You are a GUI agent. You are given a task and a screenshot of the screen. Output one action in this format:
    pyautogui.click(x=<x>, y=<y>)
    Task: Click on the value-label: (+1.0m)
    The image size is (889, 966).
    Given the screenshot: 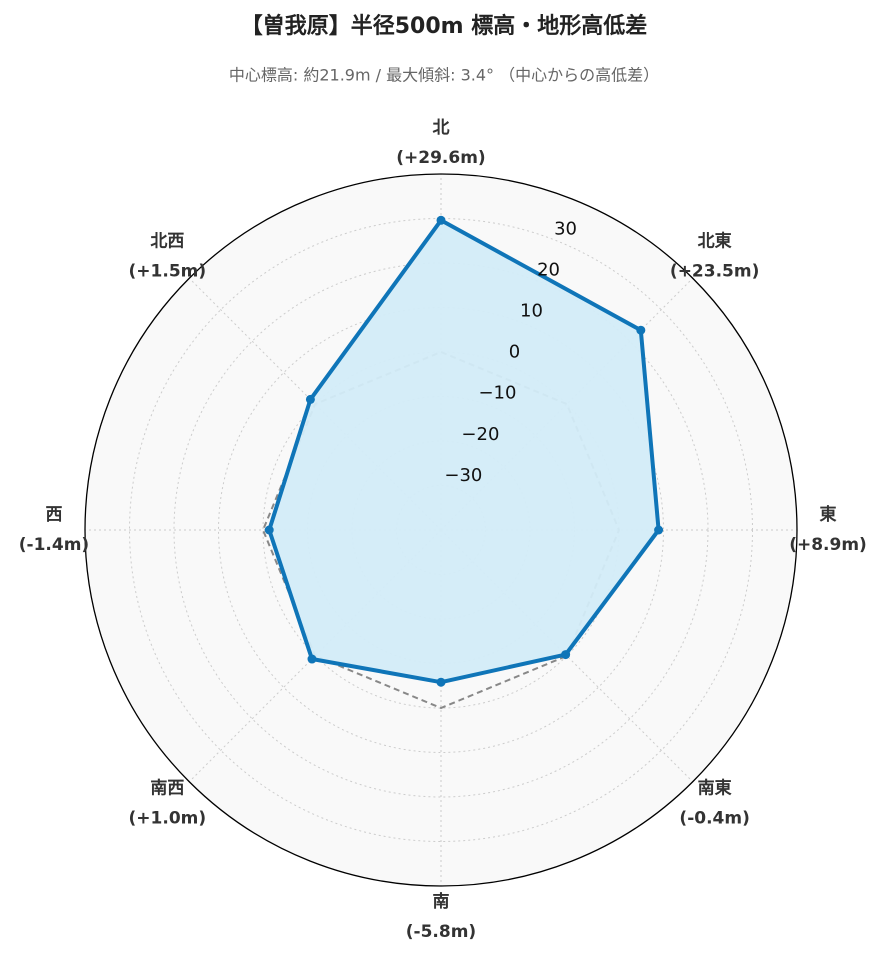 What is the action you would take?
    pyautogui.click(x=168, y=819)
    